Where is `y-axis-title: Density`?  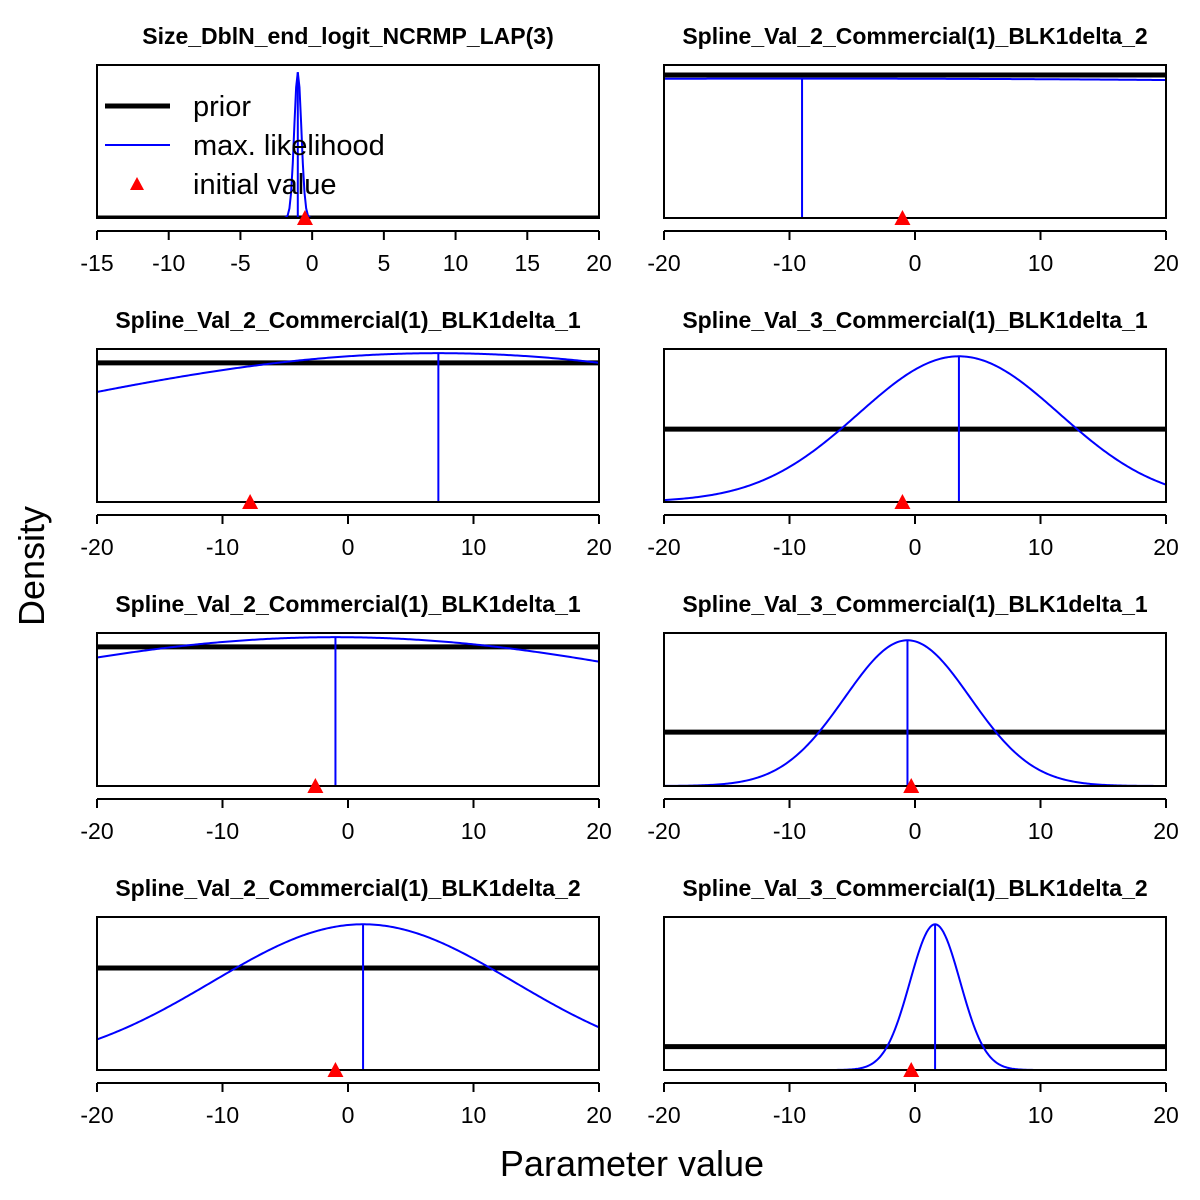 y-axis-title: Density is located at coordinates (31, 566).